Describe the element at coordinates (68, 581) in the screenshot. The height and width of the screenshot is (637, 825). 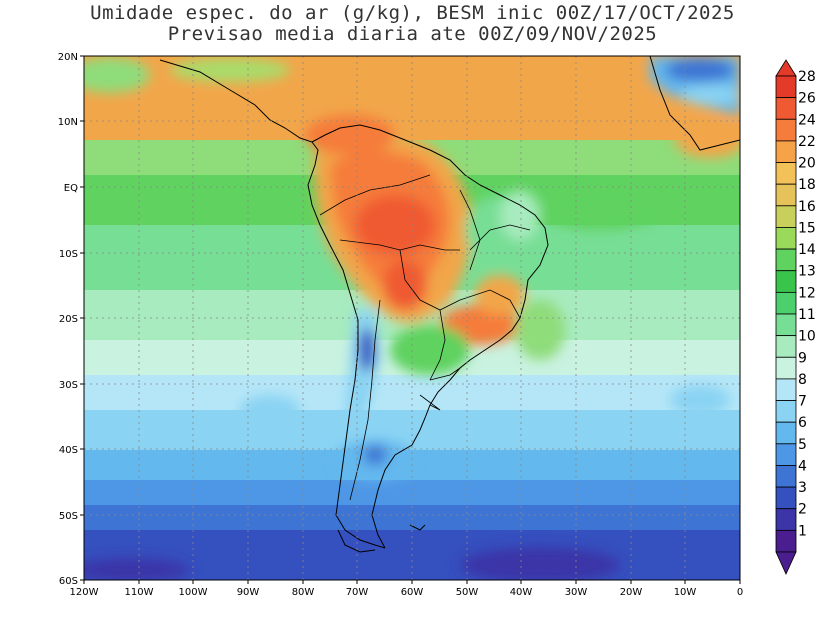
I see `lat-label: 60S` at that location.